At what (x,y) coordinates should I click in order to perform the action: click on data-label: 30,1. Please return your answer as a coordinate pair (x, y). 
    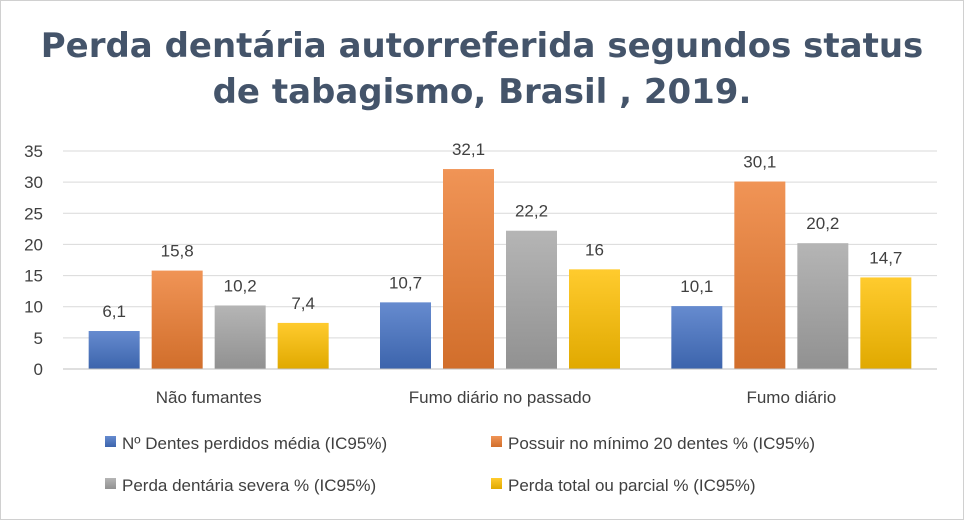
    Looking at the image, I should click on (759, 162).